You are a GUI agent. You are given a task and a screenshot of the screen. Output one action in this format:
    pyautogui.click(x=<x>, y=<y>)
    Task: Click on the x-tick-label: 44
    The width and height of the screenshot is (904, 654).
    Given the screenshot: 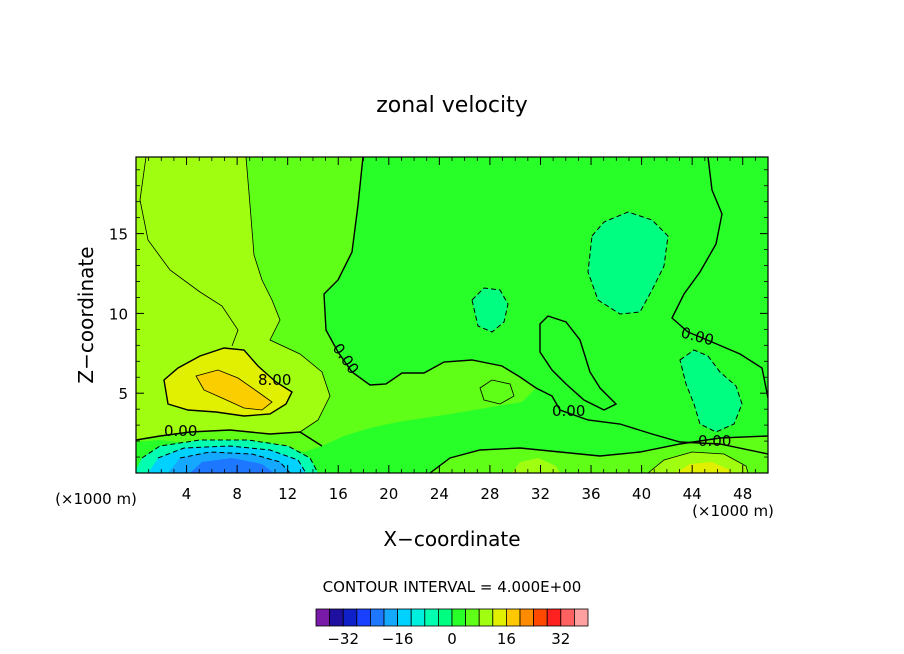 What is the action you would take?
    pyautogui.click(x=692, y=494)
    